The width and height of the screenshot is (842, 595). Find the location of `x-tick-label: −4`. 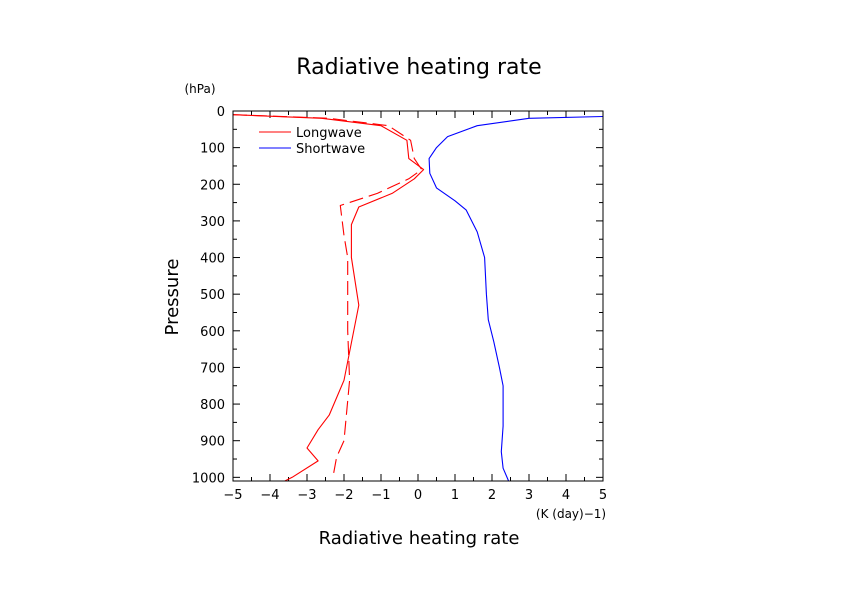

x-tick-label: −4 is located at coordinates (269, 495).